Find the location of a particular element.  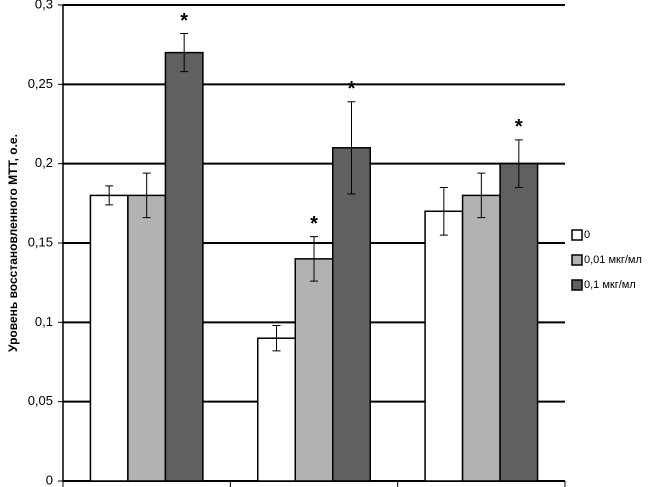

y-tick-label: 0,05 is located at coordinates (40, 400).